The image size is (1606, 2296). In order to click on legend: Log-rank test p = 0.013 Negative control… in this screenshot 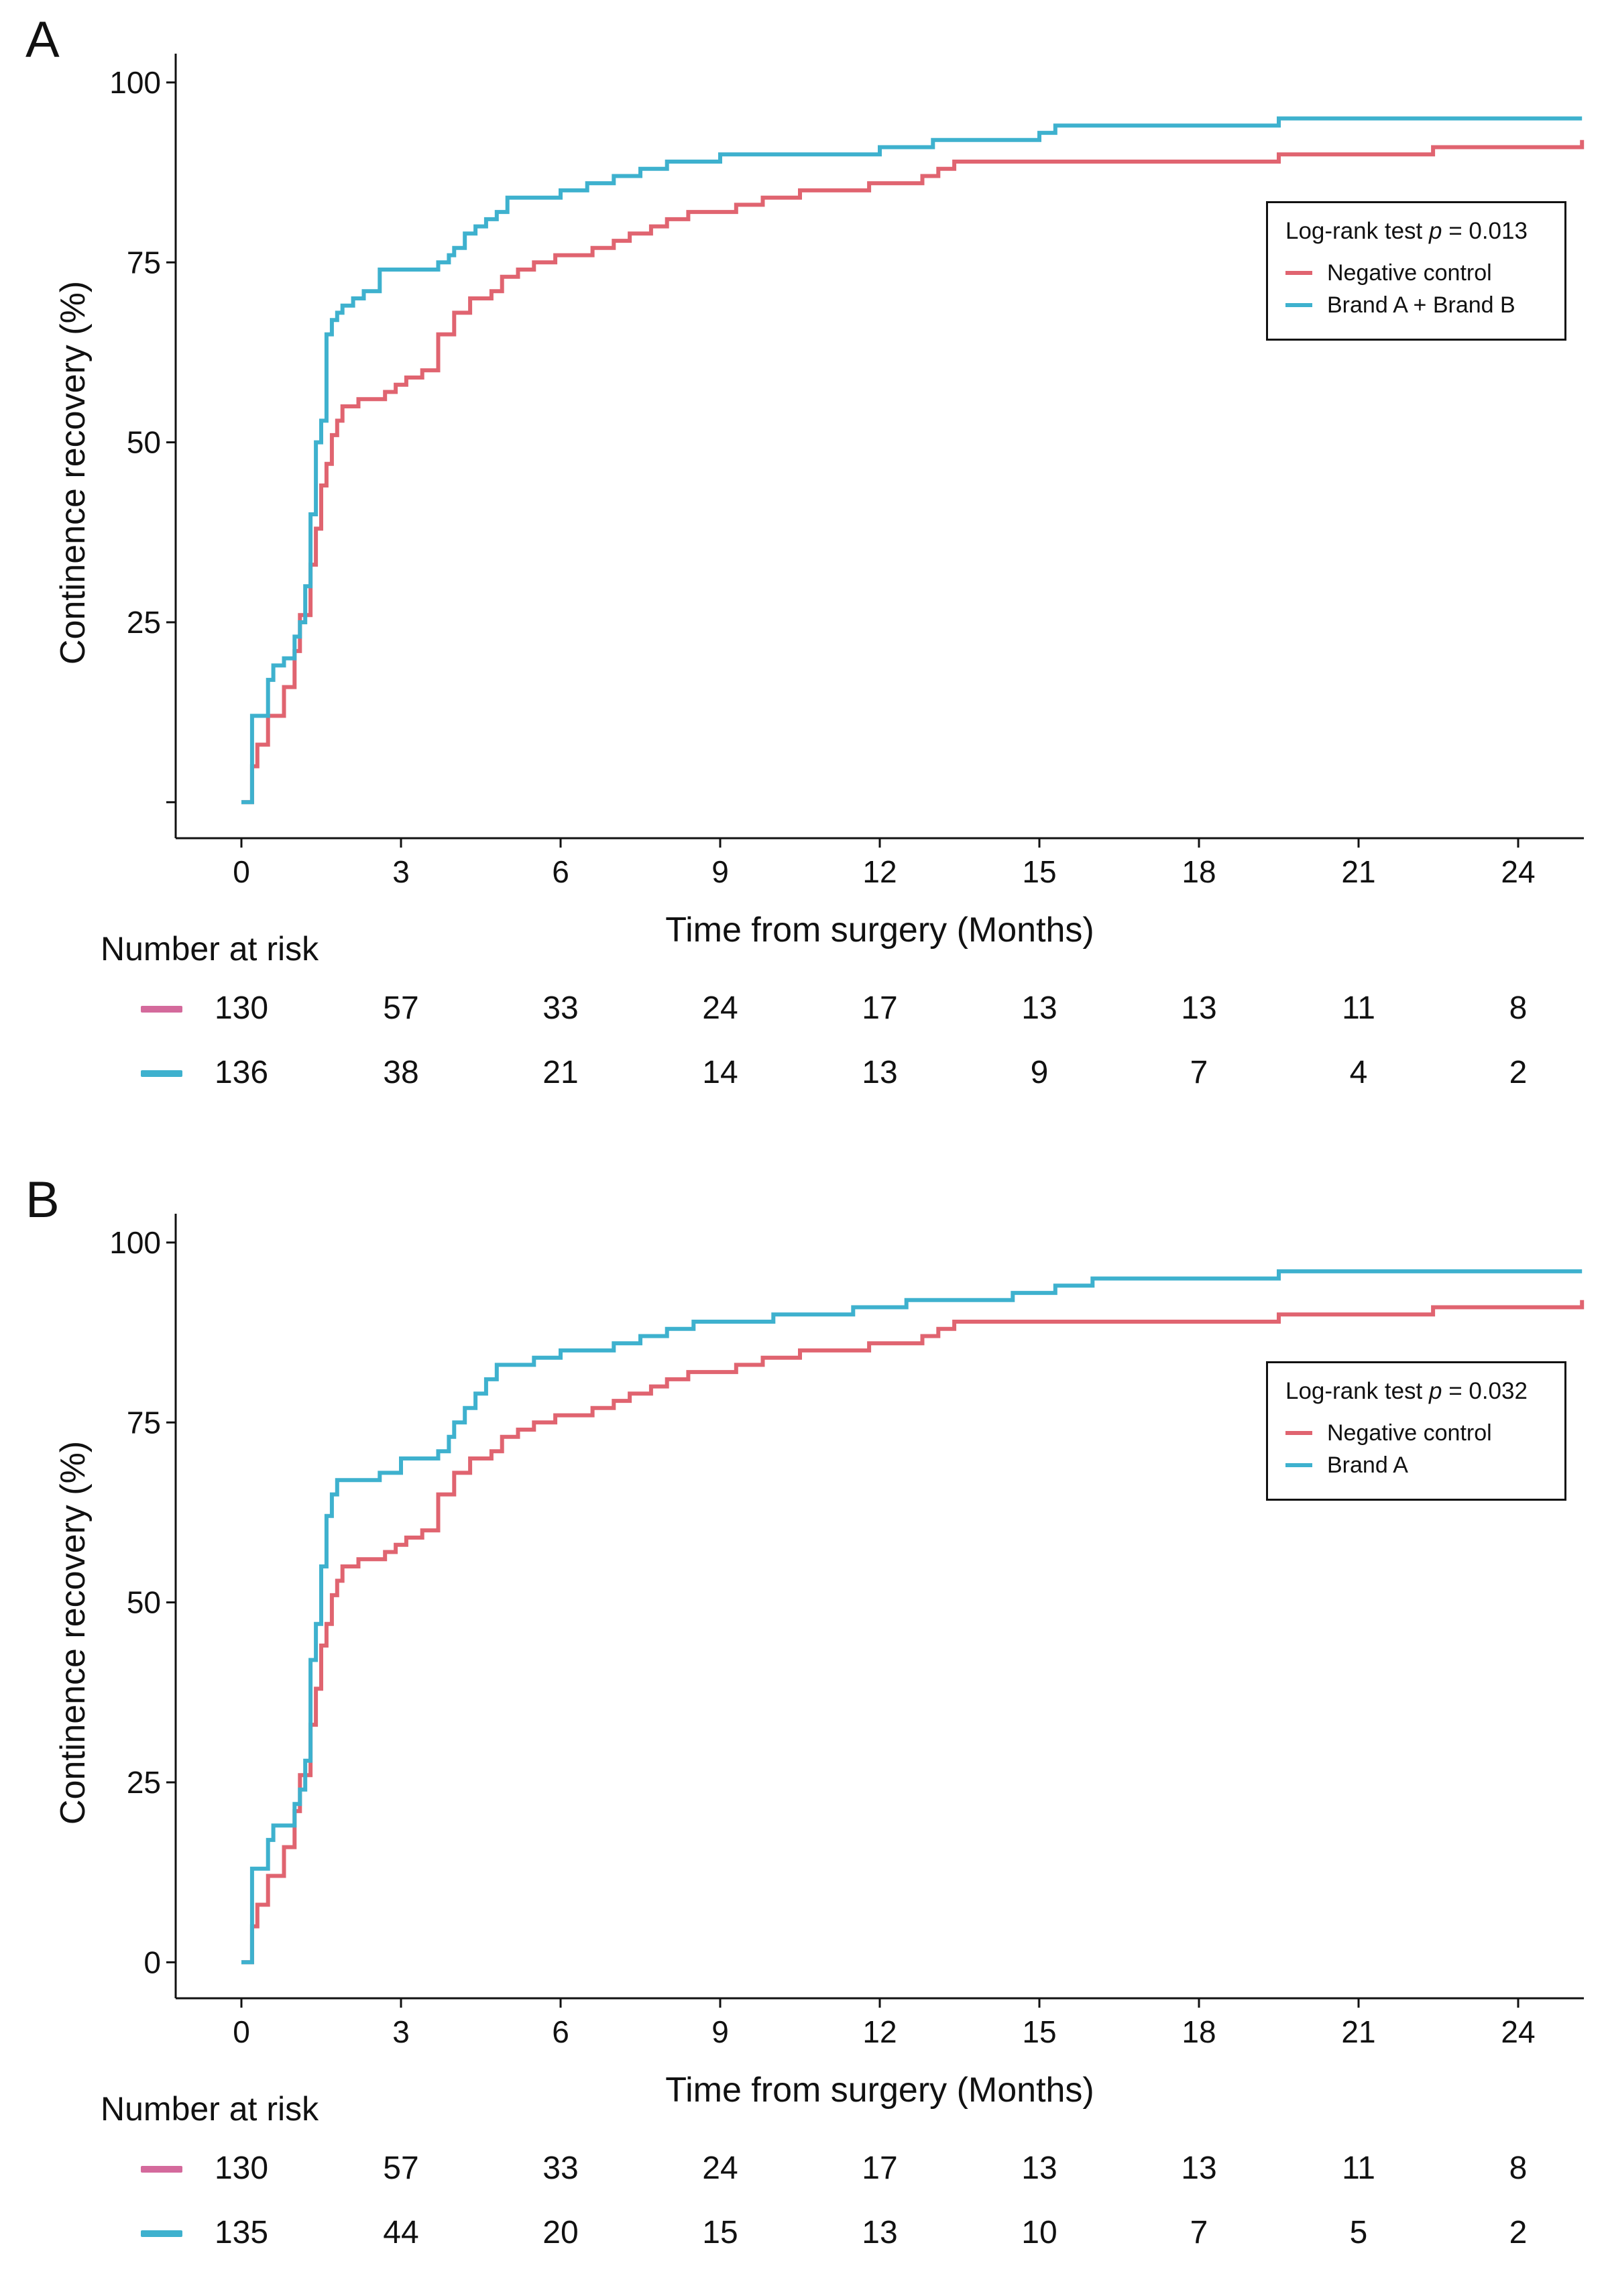, I will do `click(1416, 271)`.